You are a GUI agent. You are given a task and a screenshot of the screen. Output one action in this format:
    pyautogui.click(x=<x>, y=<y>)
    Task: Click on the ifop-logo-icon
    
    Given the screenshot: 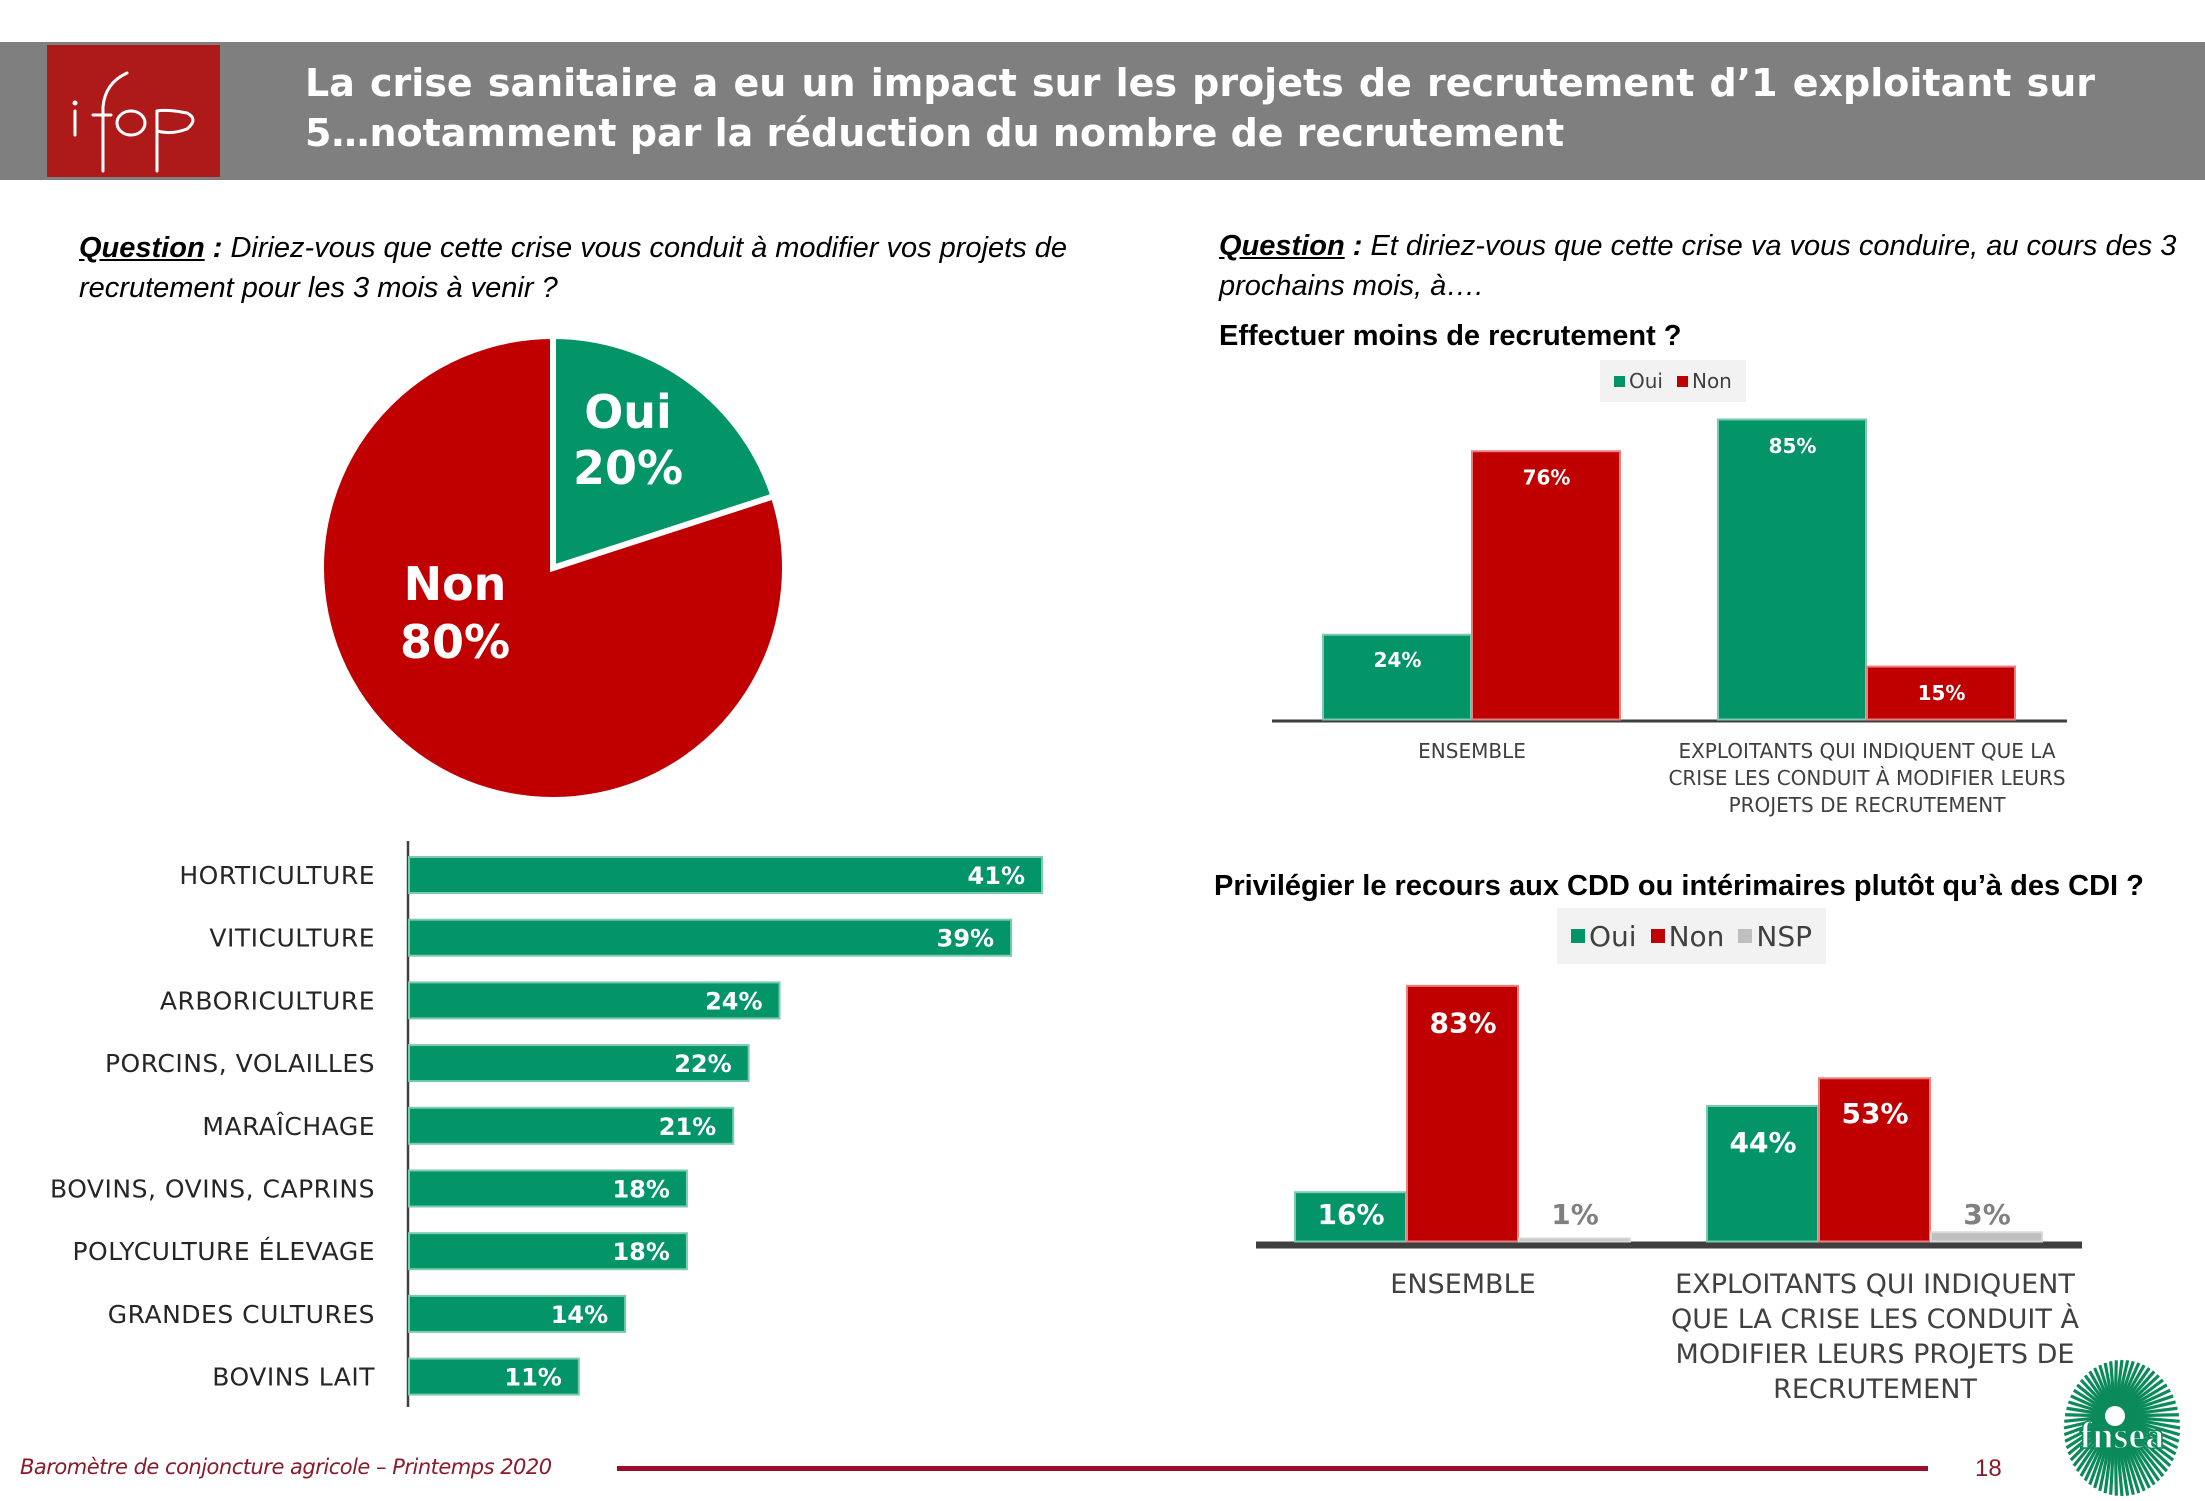 What is the action you would take?
    pyautogui.click(x=133, y=122)
    